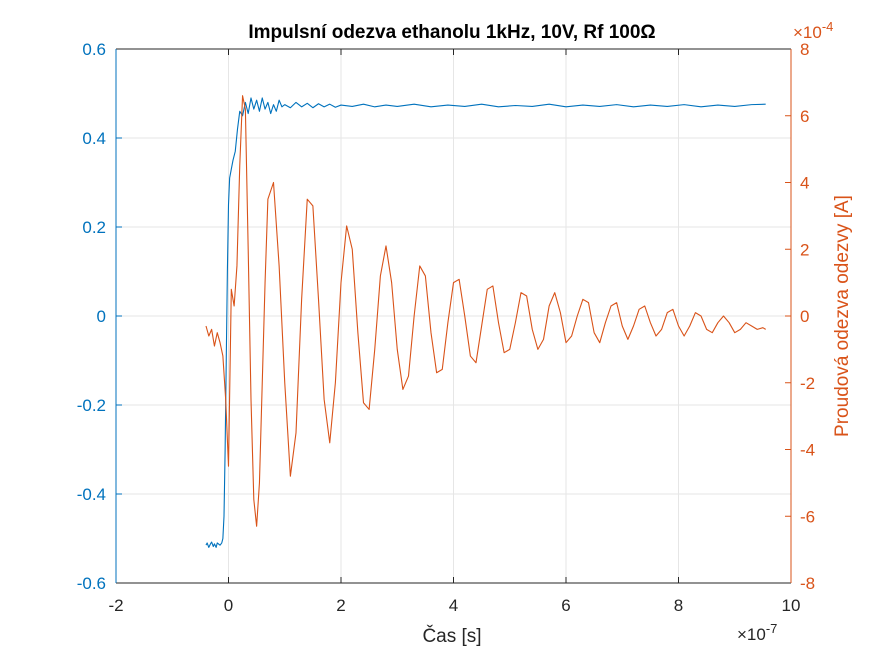 The image size is (875, 656). I want to click on x-tick-label: 4, so click(453, 605).